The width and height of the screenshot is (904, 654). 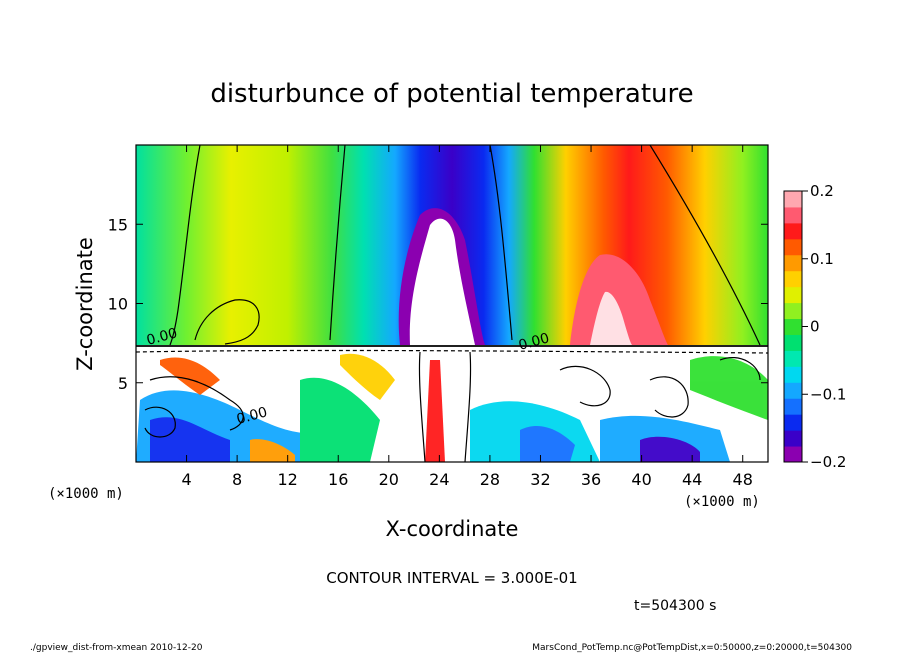 I want to click on colorbar-tick-label: 0, so click(x=815, y=327).